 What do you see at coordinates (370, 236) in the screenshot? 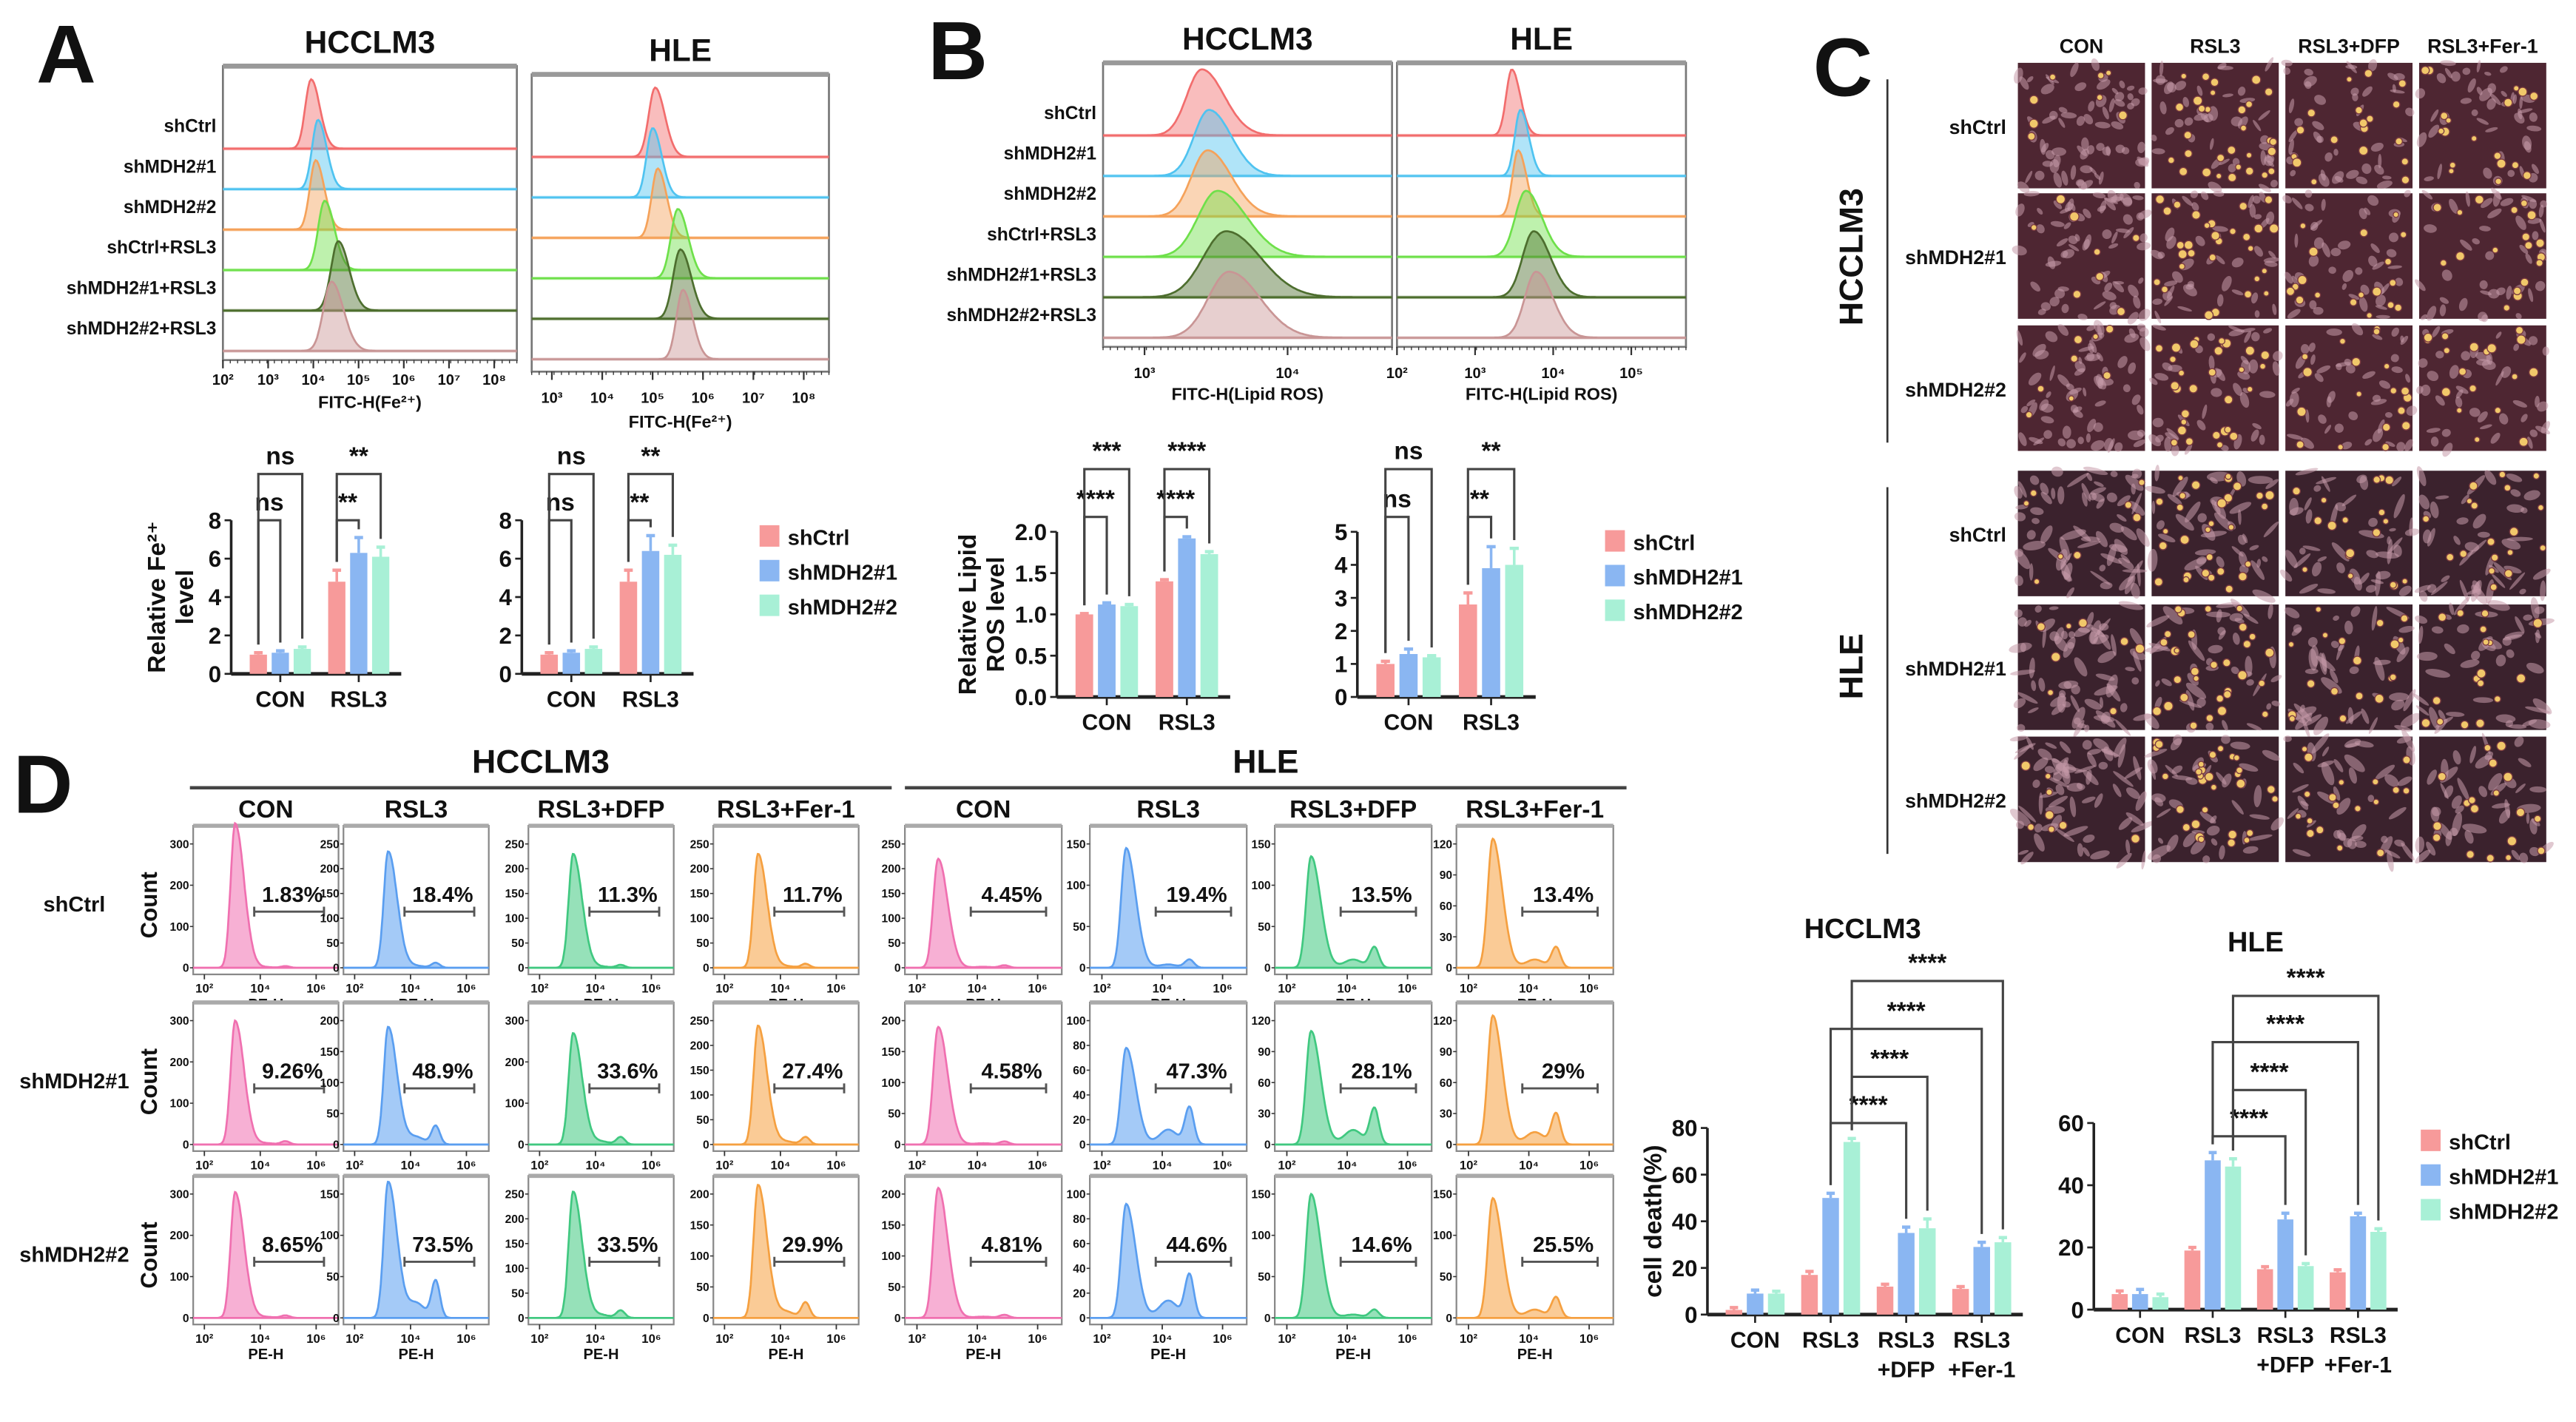
I see `histogram-shCtrl+RSL3` at bounding box center [370, 236].